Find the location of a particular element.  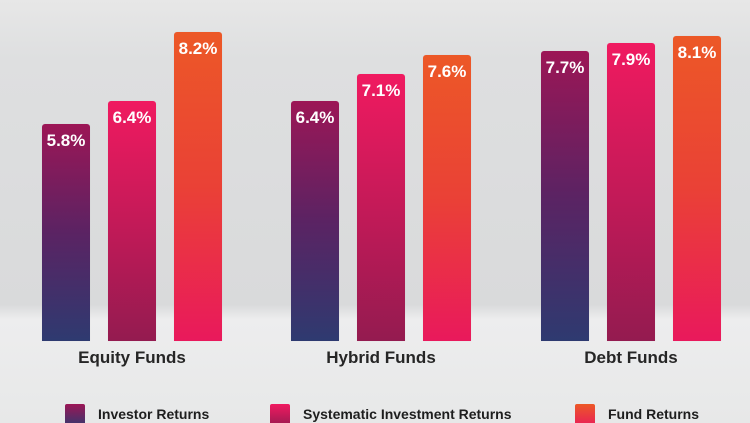

bar-investor-returns-debt-funds: 7.7% is located at coordinates (565, 196).